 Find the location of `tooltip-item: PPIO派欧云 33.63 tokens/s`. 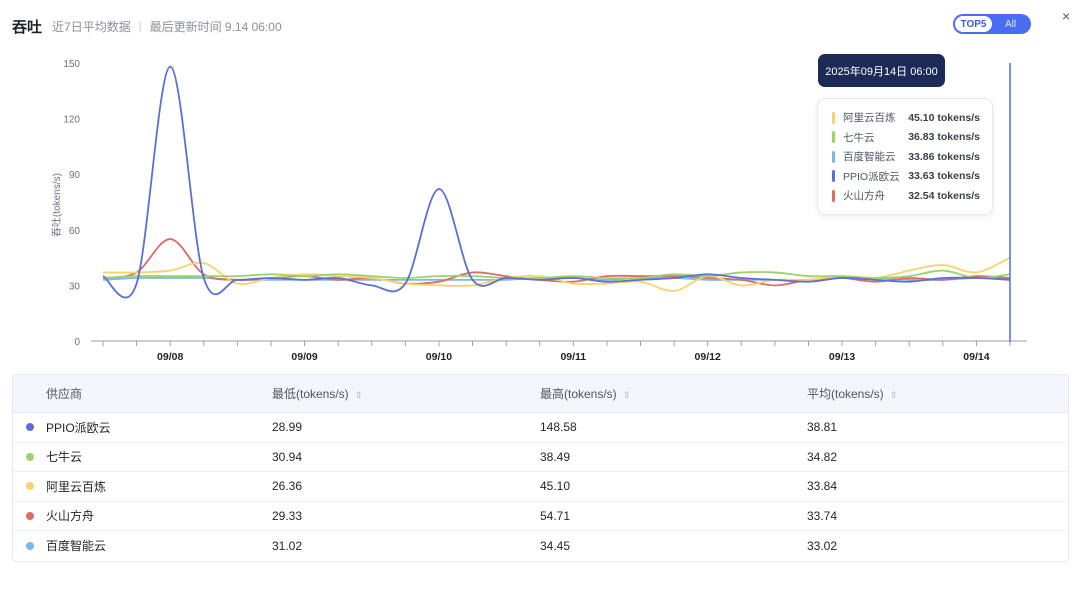

tooltip-item: PPIO派欧云 33.63 tokens/s is located at coordinates (906, 177).